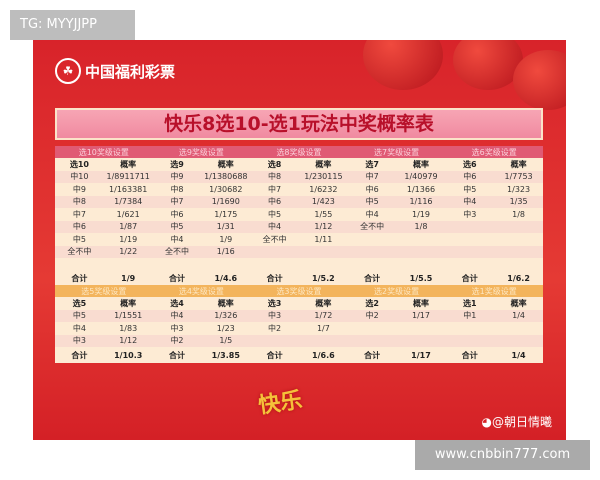 The width and height of the screenshot is (600, 480). I want to click on group-header: 选1奖级设置, so click(494, 291).